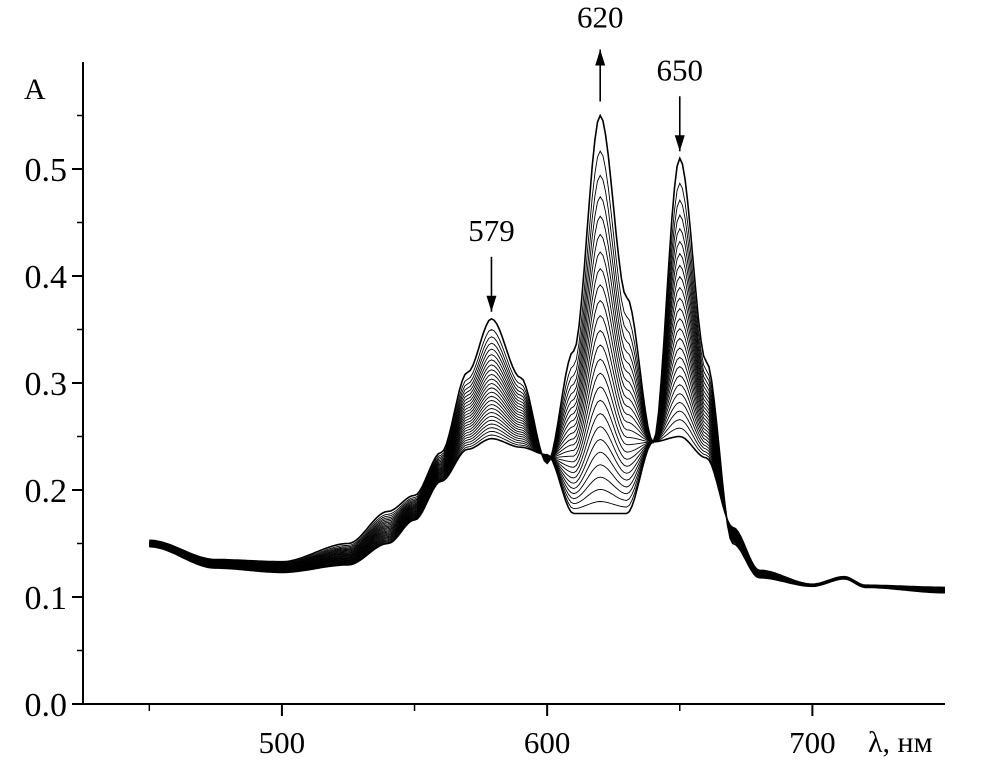  I want to click on y-axis-title: A, so click(35, 89).